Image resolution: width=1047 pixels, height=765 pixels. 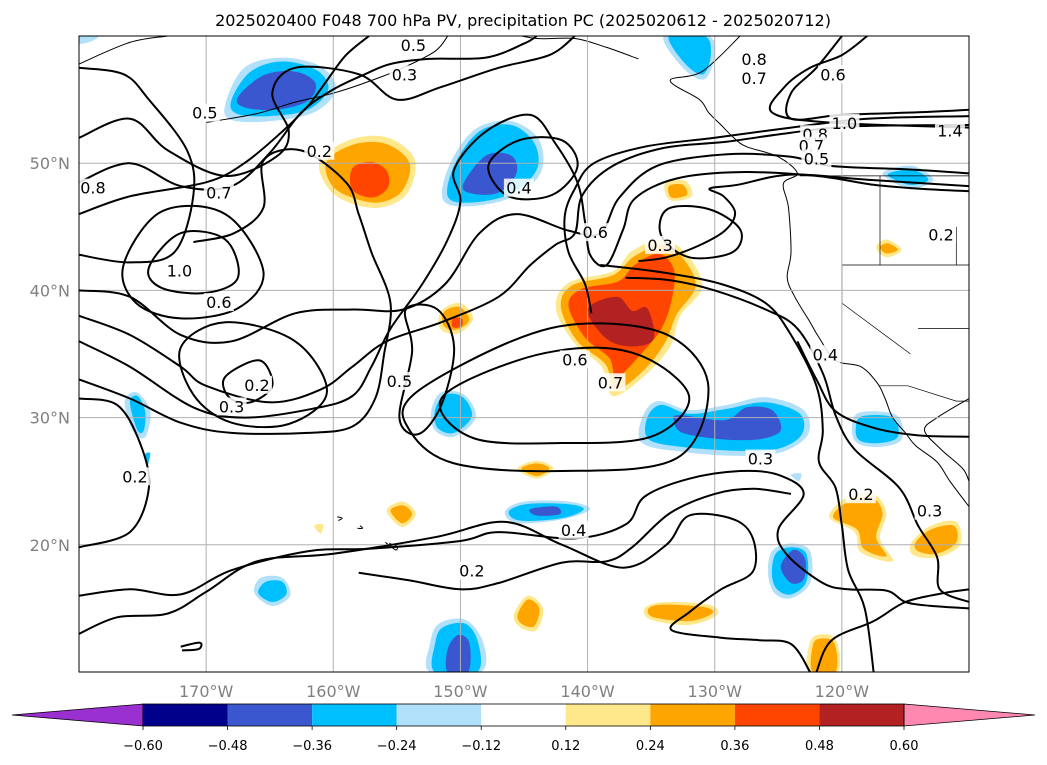 What do you see at coordinates (50, 290) in the screenshot?
I see `latitude-tick-label: 40°N` at bounding box center [50, 290].